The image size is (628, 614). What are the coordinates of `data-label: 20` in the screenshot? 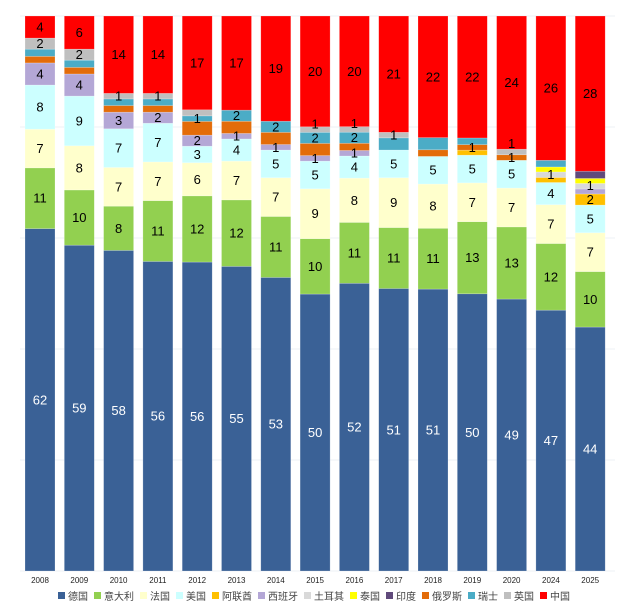 It's located at (315, 71).